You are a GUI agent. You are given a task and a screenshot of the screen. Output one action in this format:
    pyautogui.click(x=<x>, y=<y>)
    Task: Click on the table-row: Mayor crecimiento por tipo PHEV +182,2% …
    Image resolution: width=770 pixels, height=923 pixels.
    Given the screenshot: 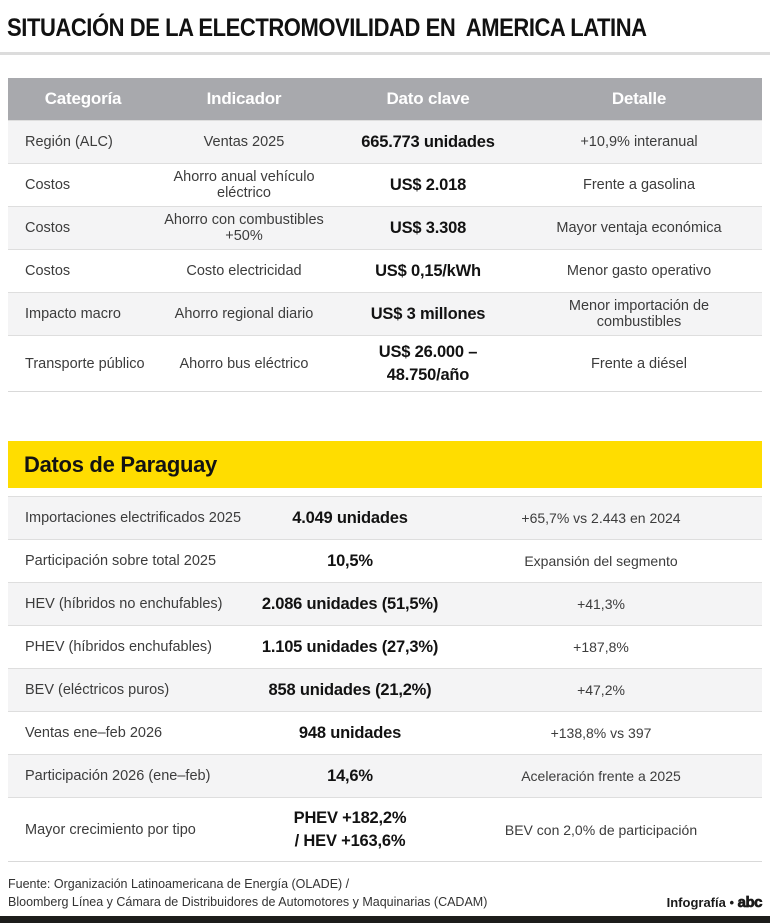 What is the action you would take?
    pyautogui.click(x=385, y=829)
    